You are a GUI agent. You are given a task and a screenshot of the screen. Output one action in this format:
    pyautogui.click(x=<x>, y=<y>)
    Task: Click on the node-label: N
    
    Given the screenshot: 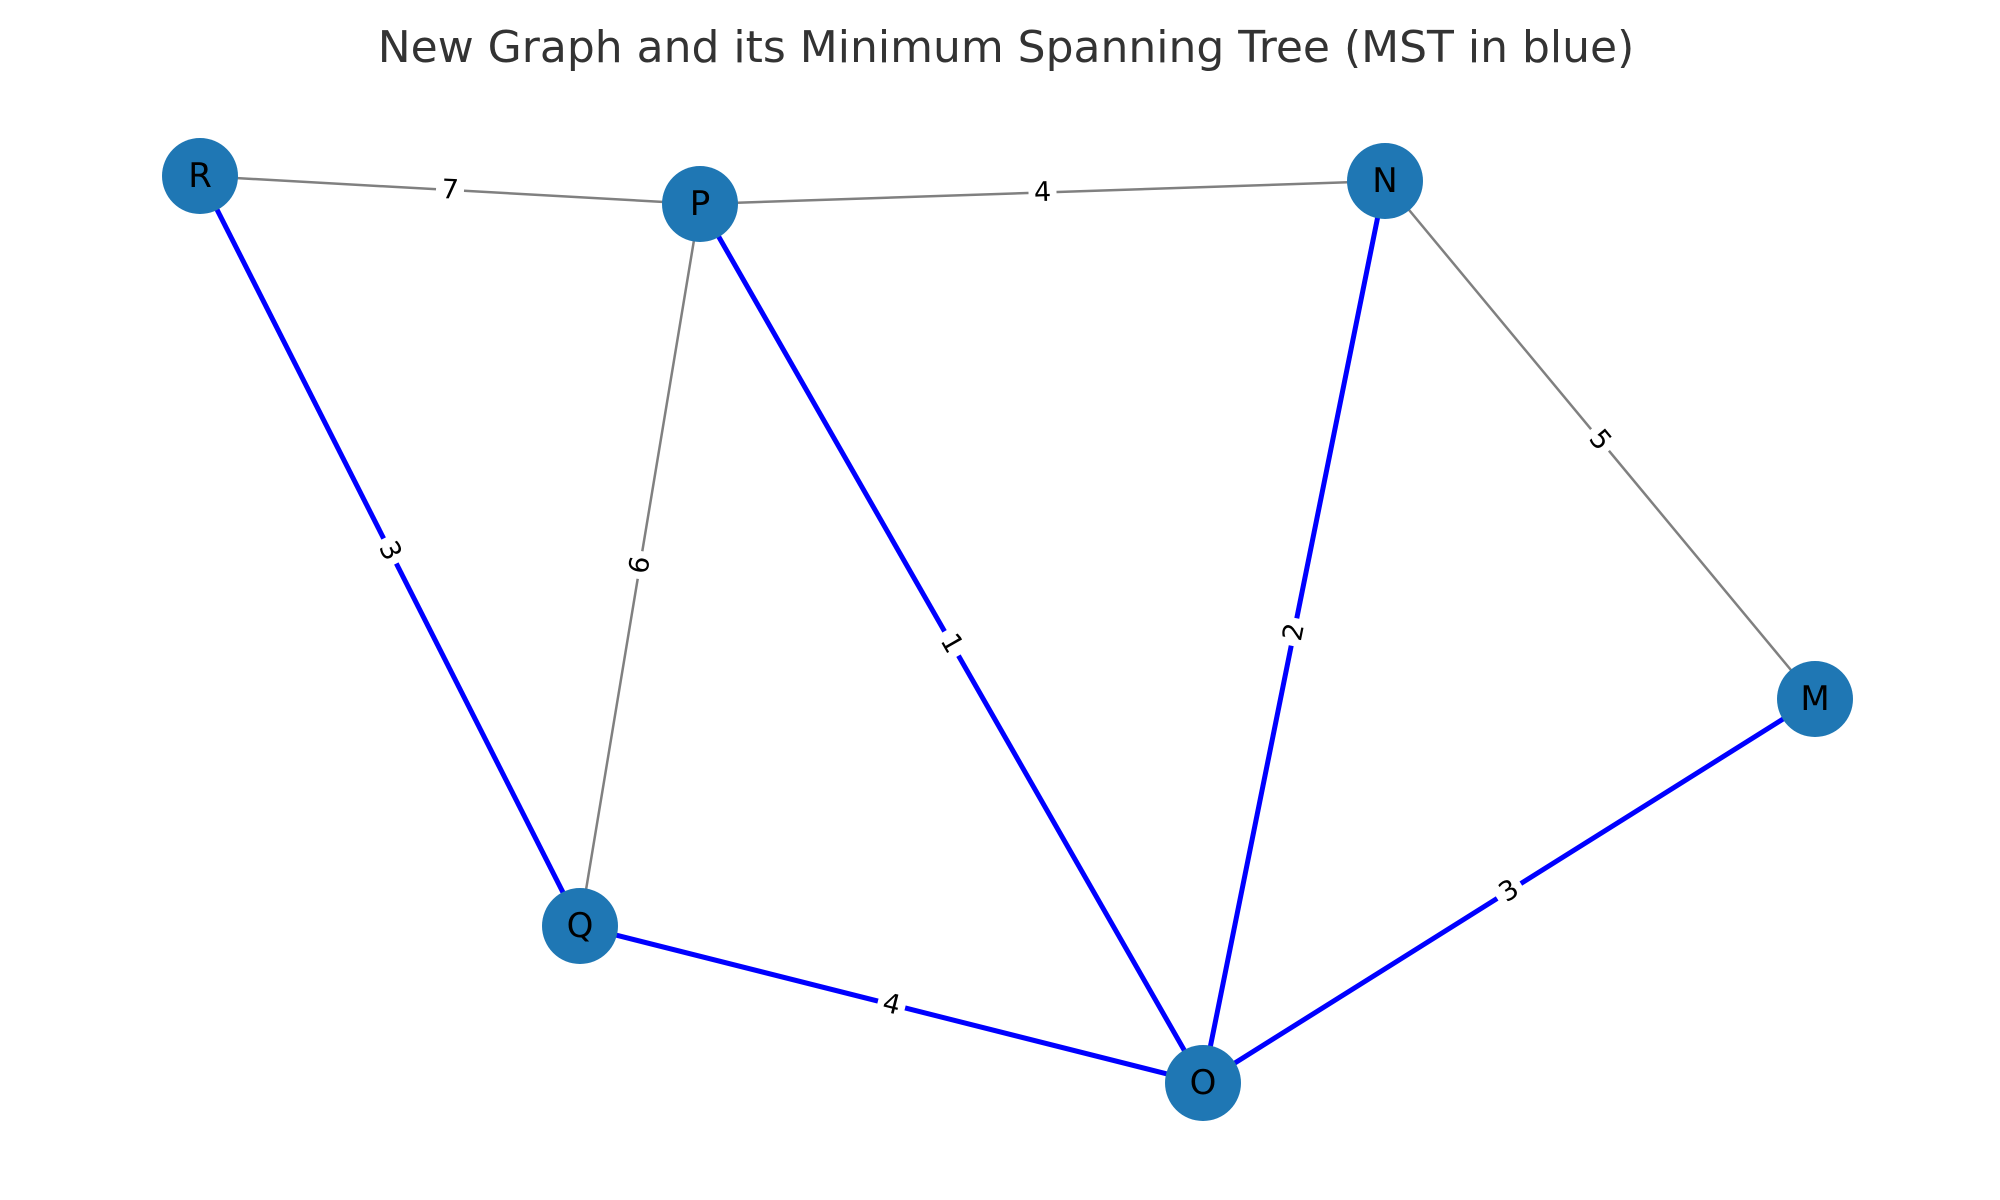 What is the action you would take?
    pyautogui.click(x=1384, y=181)
    